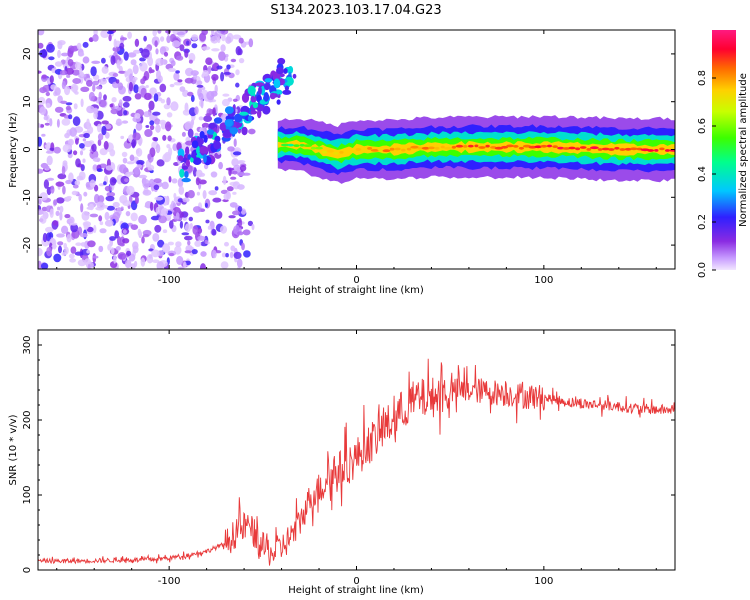 The height and width of the screenshot is (600, 750). Describe the element at coordinates (13, 449) in the screenshot. I see `snr-y-label: SNR (10 * v/v)` at that location.